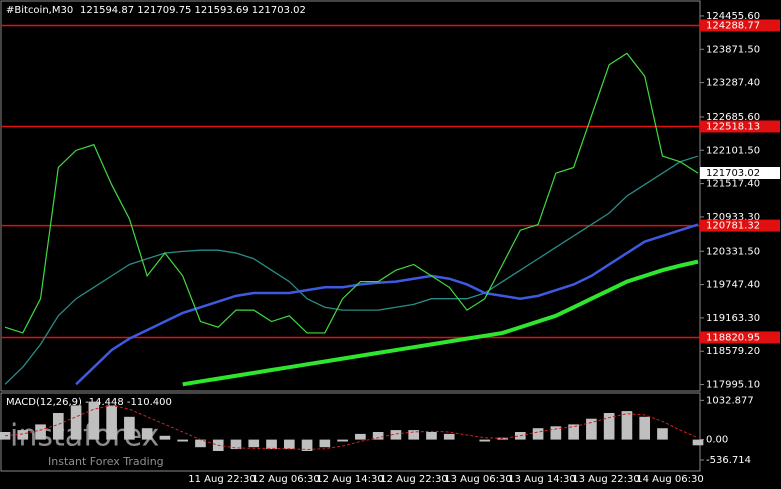 The width and height of the screenshot is (781, 489). What do you see at coordinates (605, 479) in the screenshot?
I see `x-tick-label: 13 Aug 22:30` at bounding box center [605, 479].